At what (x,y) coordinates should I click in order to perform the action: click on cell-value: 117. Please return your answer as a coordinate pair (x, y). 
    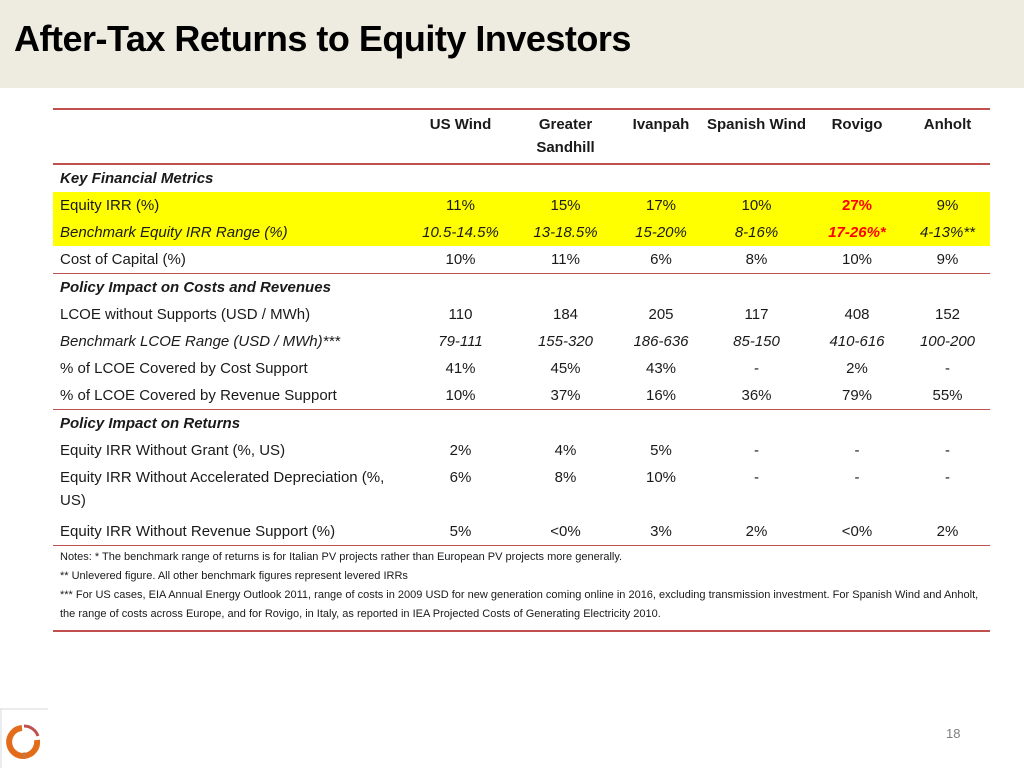
    Looking at the image, I should click on (756, 314).